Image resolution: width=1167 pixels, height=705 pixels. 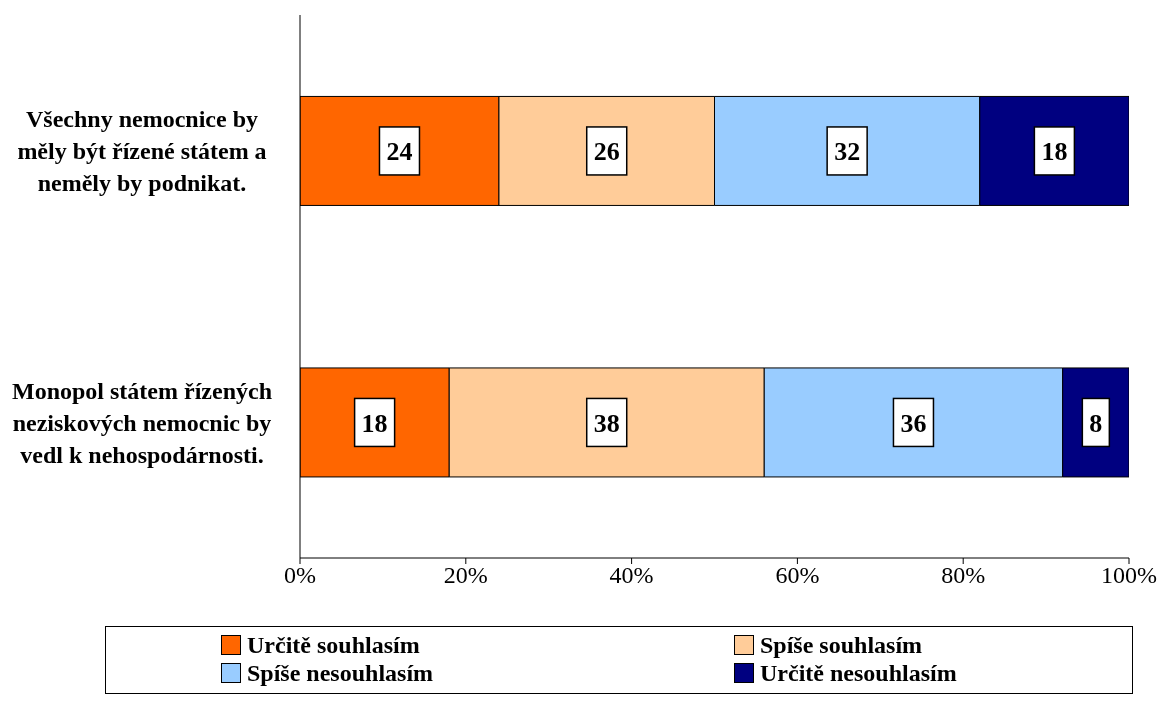 I want to click on data-label: 32, so click(x=847, y=152).